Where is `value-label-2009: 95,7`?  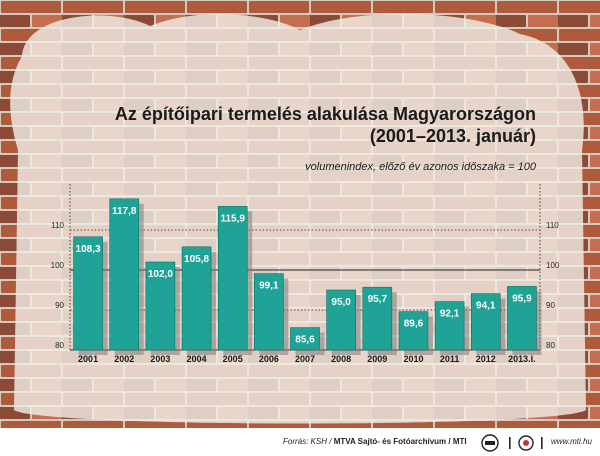
value-label-2009: 95,7 is located at coordinates (378, 299).